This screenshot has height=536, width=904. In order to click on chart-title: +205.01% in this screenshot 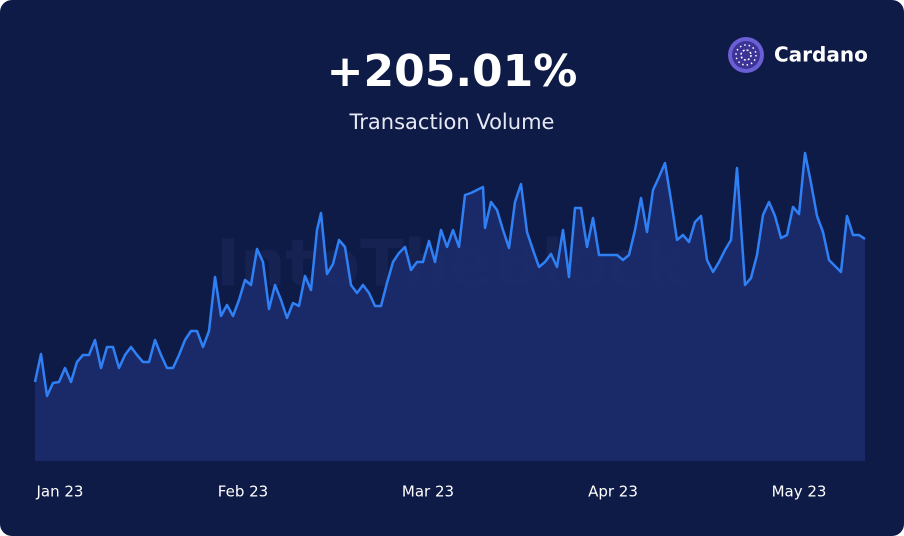, I will do `click(452, 71)`.